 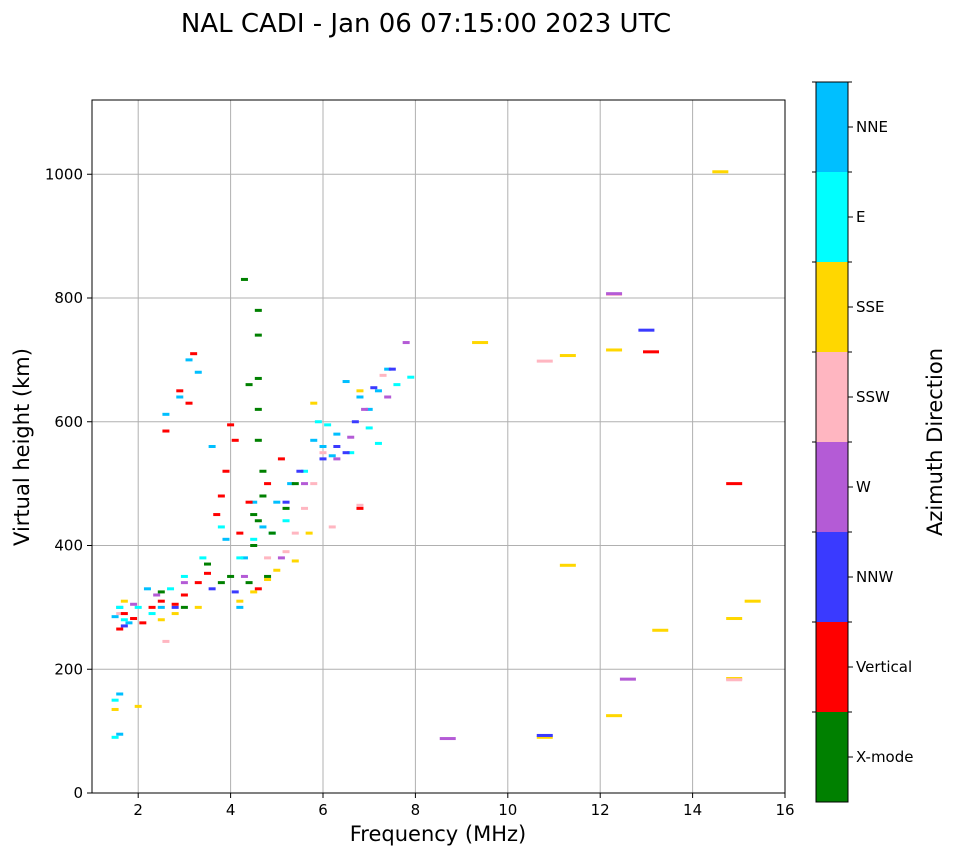 What do you see at coordinates (78, 793) in the screenshot?
I see `y-tick-label: 0` at bounding box center [78, 793].